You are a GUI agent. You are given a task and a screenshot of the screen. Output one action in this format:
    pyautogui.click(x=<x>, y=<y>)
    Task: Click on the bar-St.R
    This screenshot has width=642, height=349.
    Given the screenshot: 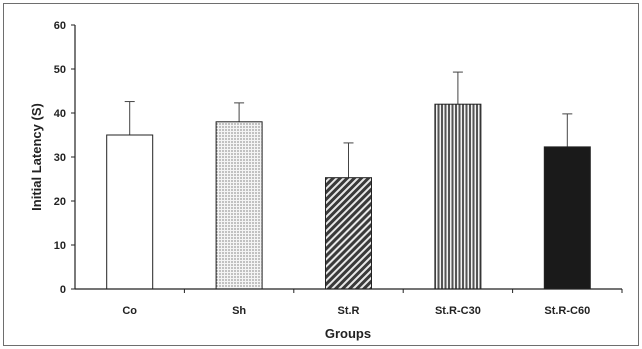 What is the action you would take?
    pyautogui.click(x=348, y=233)
    